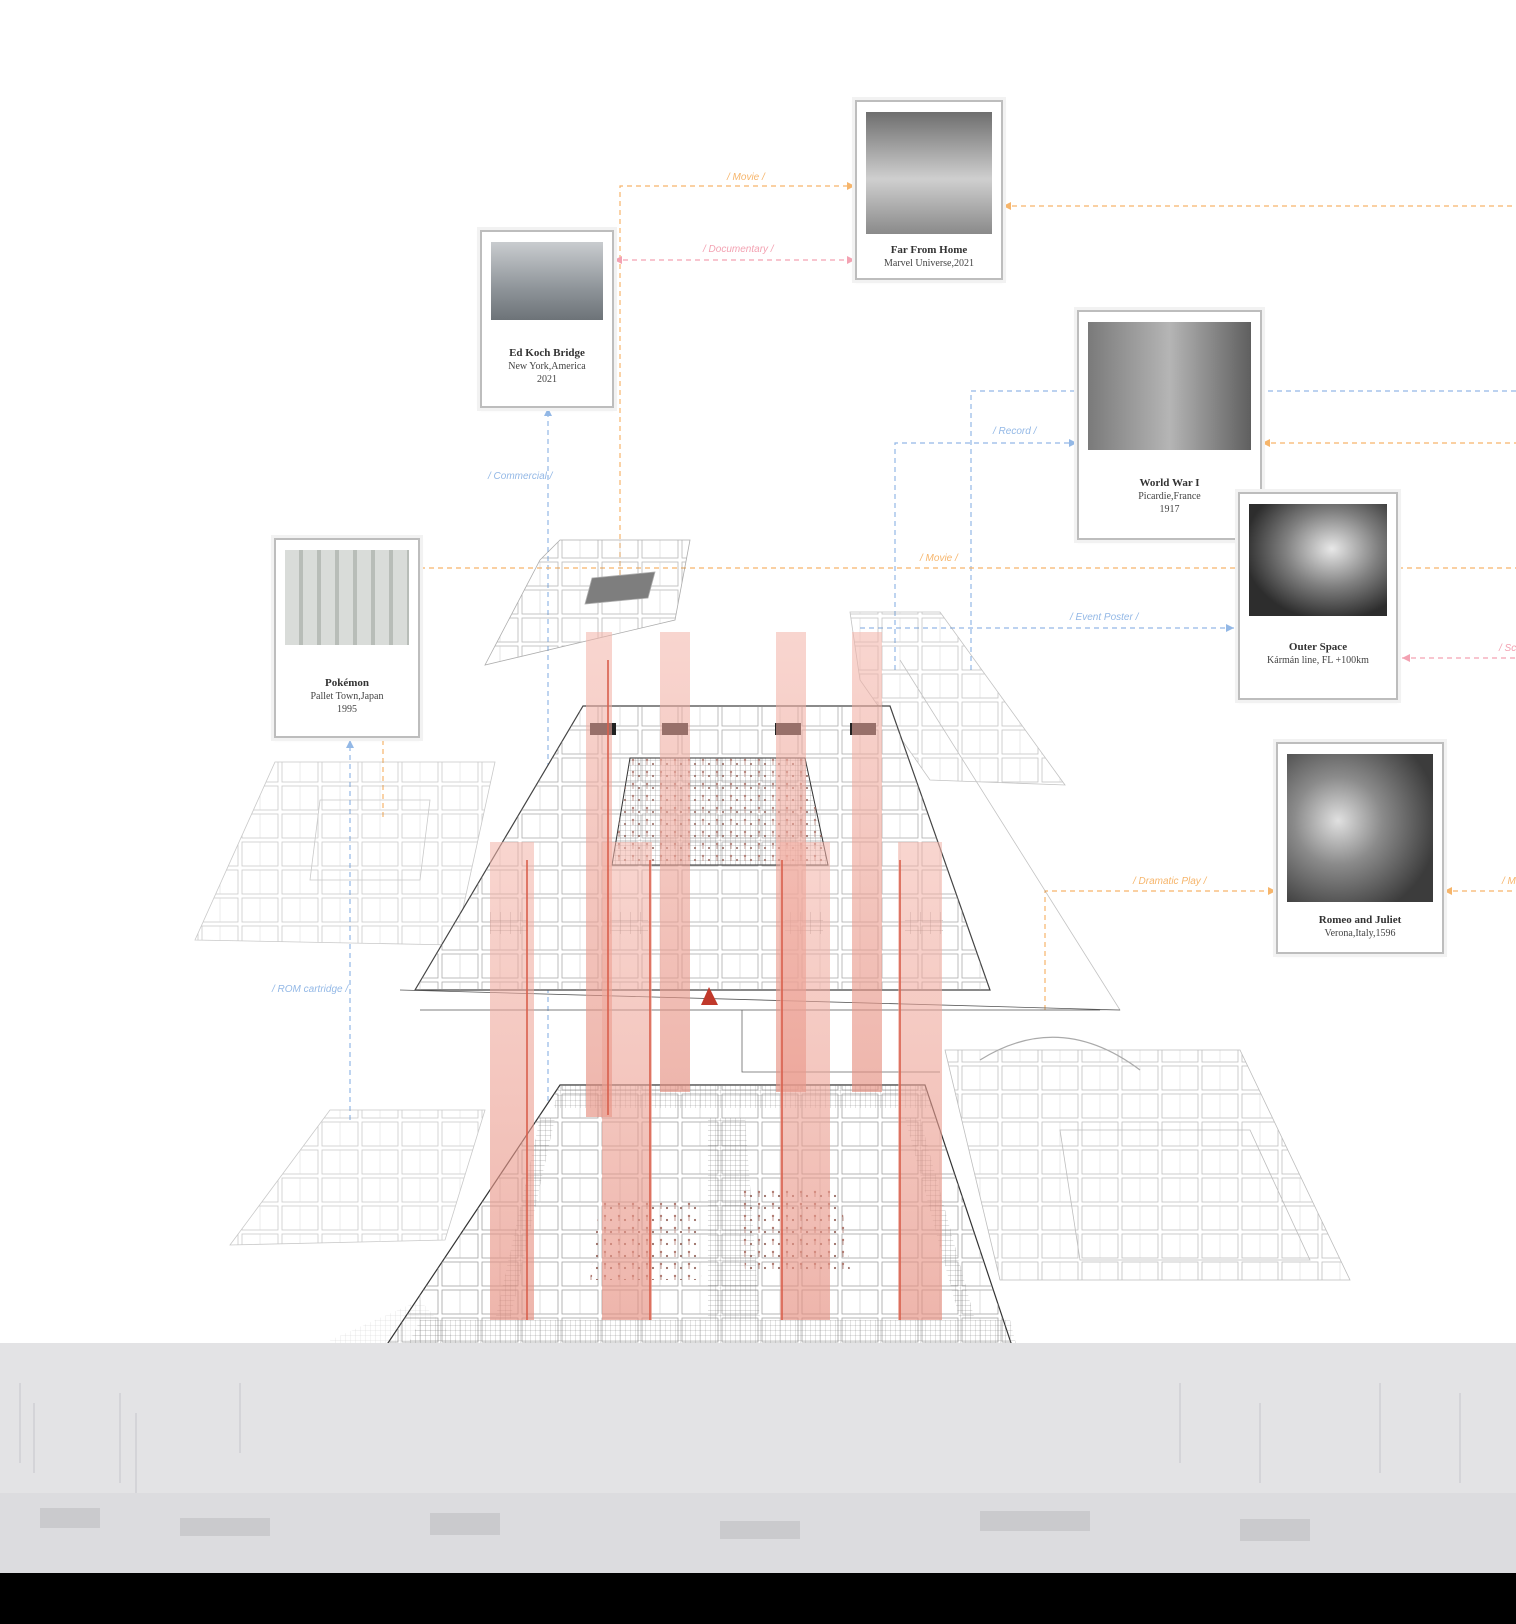  I want to click on upper-small-plan, so click(587, 602).